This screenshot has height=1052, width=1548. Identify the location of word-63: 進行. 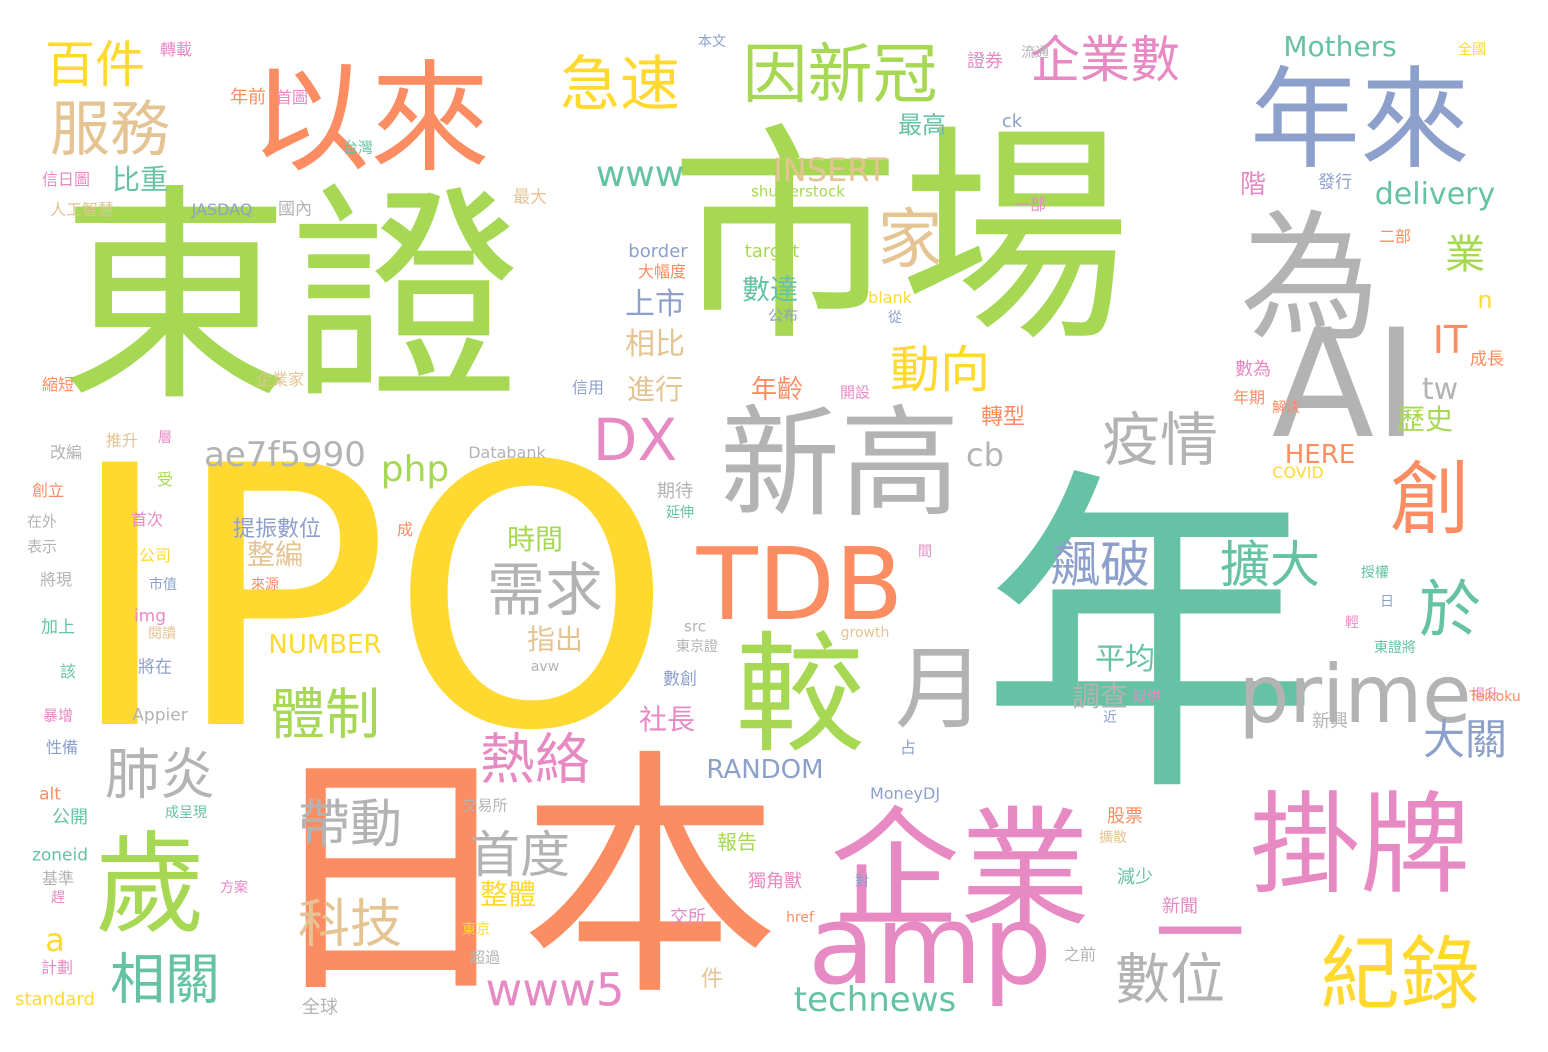
(655, 389).